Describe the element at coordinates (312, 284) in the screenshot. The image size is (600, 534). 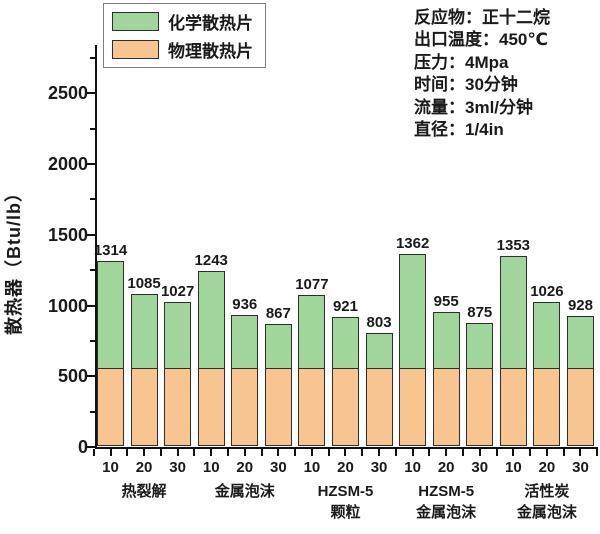
I see `bar-value-label: 1077` at that location.